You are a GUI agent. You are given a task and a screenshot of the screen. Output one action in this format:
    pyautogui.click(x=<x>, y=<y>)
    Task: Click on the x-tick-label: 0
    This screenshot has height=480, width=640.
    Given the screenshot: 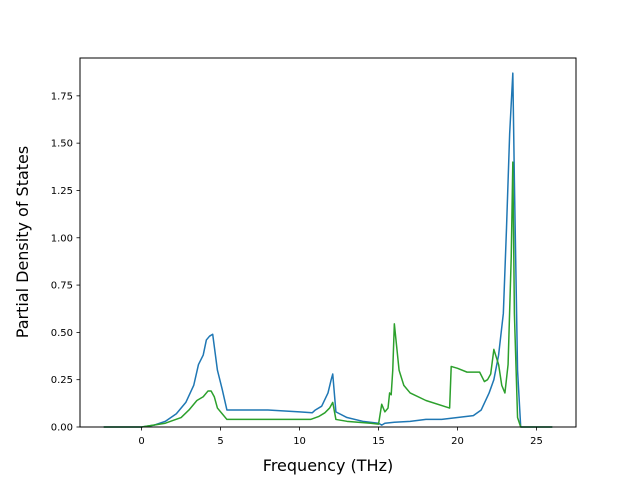 What is the action you would take?
    pyautogui.click(x=141, y=441)
    